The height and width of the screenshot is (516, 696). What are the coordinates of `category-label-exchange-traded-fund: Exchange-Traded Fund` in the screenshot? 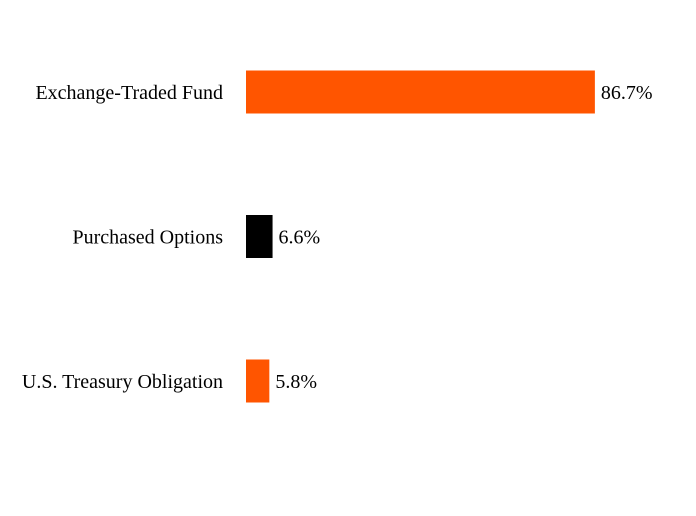 It's located at (129, 93).